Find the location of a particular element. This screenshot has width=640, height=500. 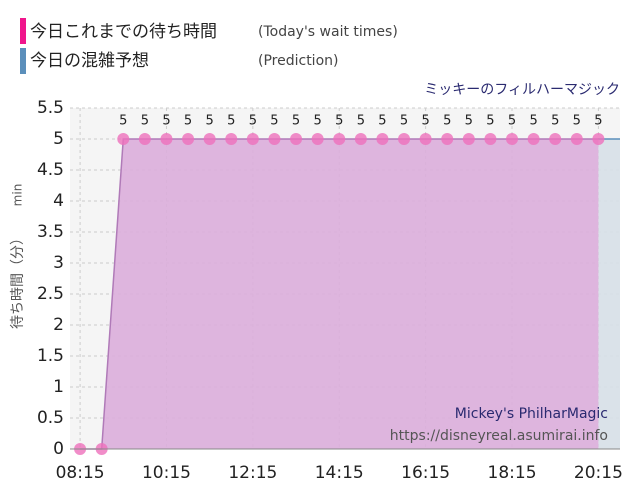

y-tick-label: 3 is located at coordinates (58, 263).